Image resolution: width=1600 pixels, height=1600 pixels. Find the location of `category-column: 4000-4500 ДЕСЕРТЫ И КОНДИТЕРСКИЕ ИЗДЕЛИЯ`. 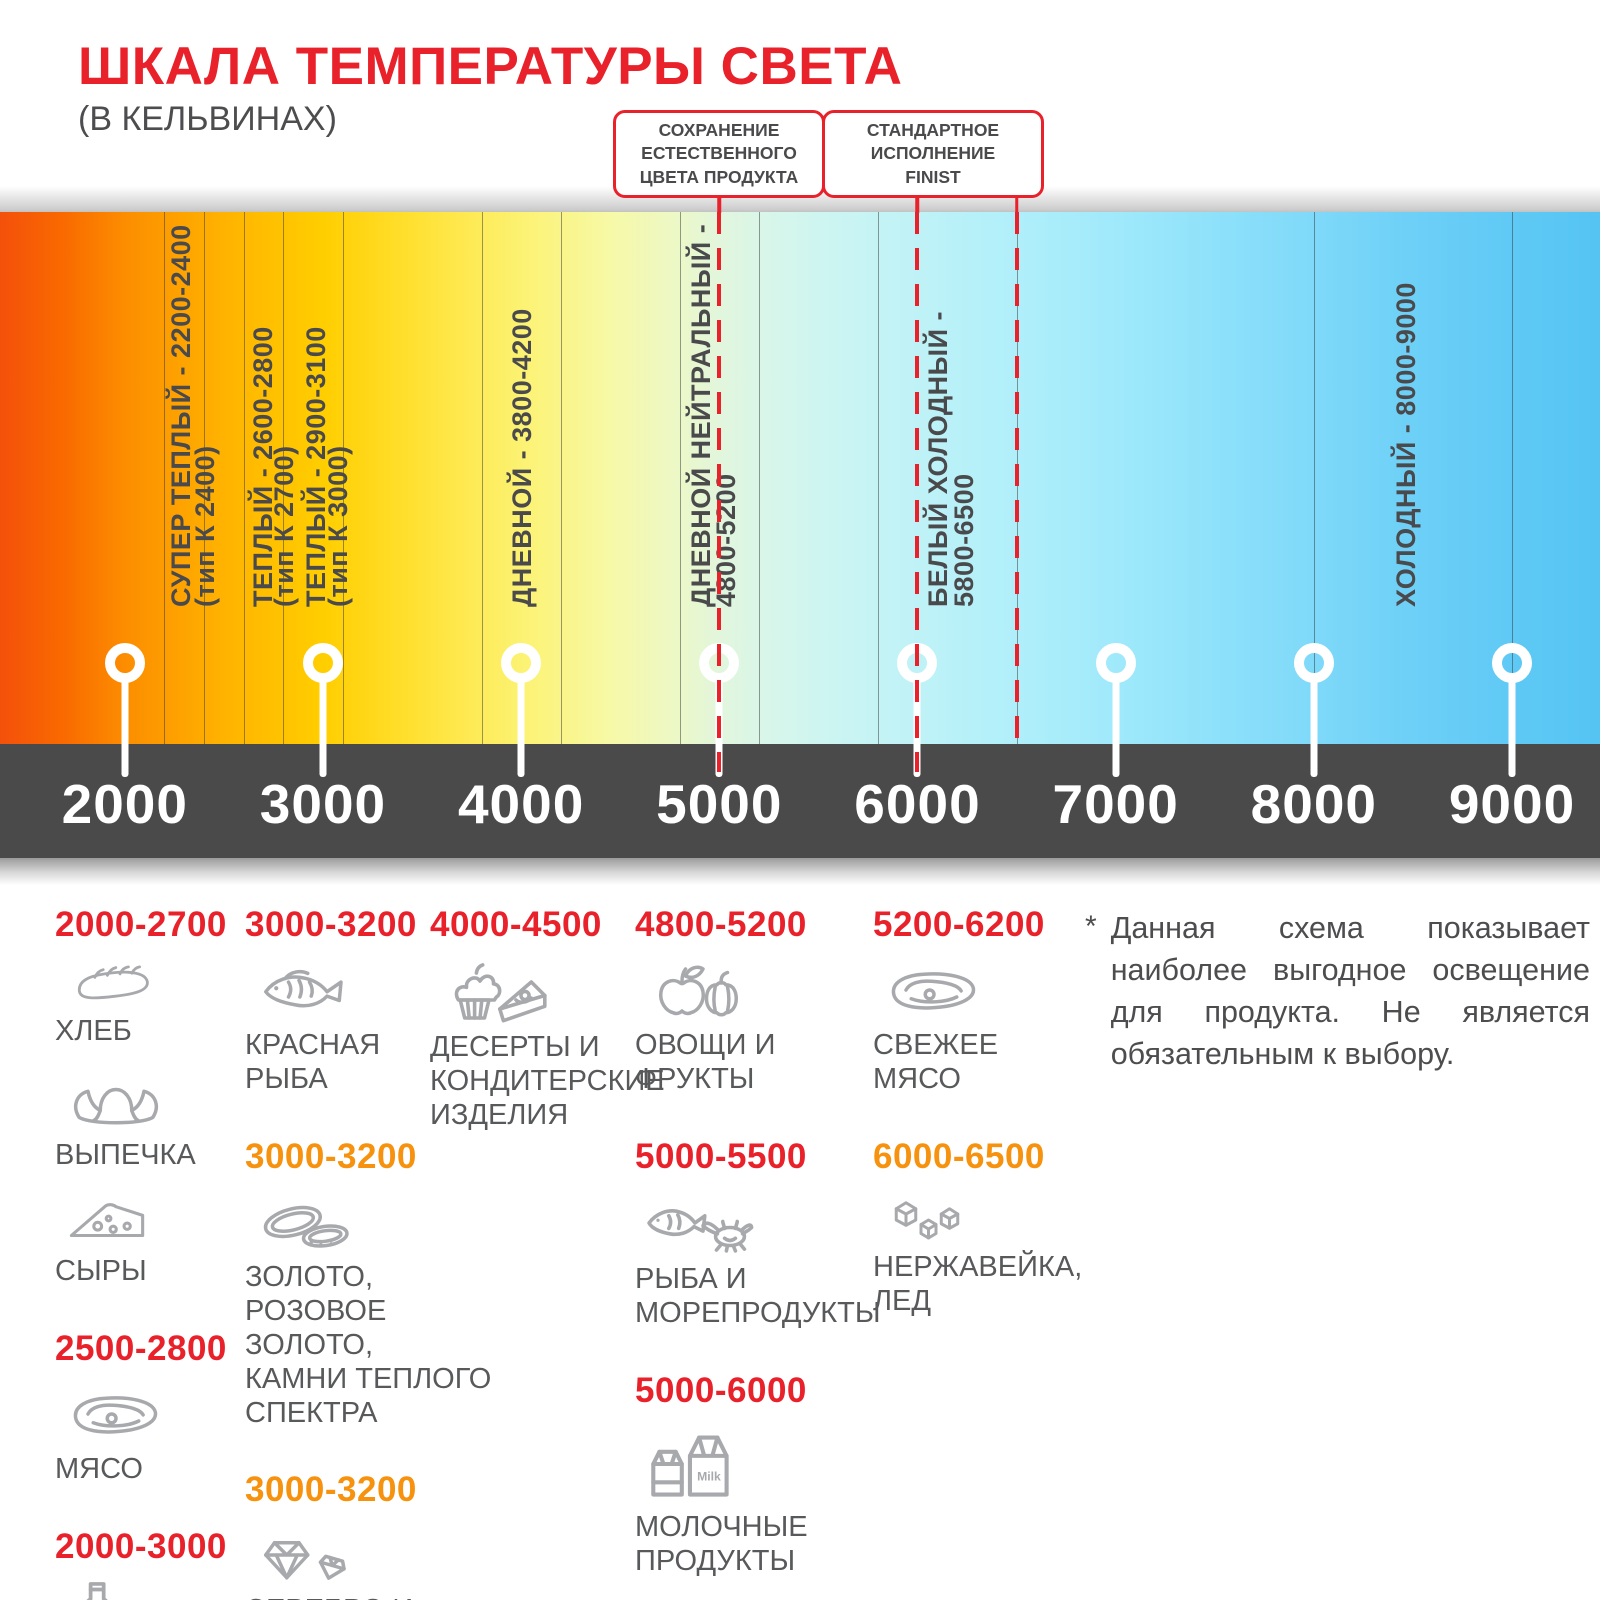

category-column: 4000-4500 ДЕСЕРТЫ И КОНДИТЕРСКИЕ ИЗДЕЛИЯ is located at coordinates (547, 1039).